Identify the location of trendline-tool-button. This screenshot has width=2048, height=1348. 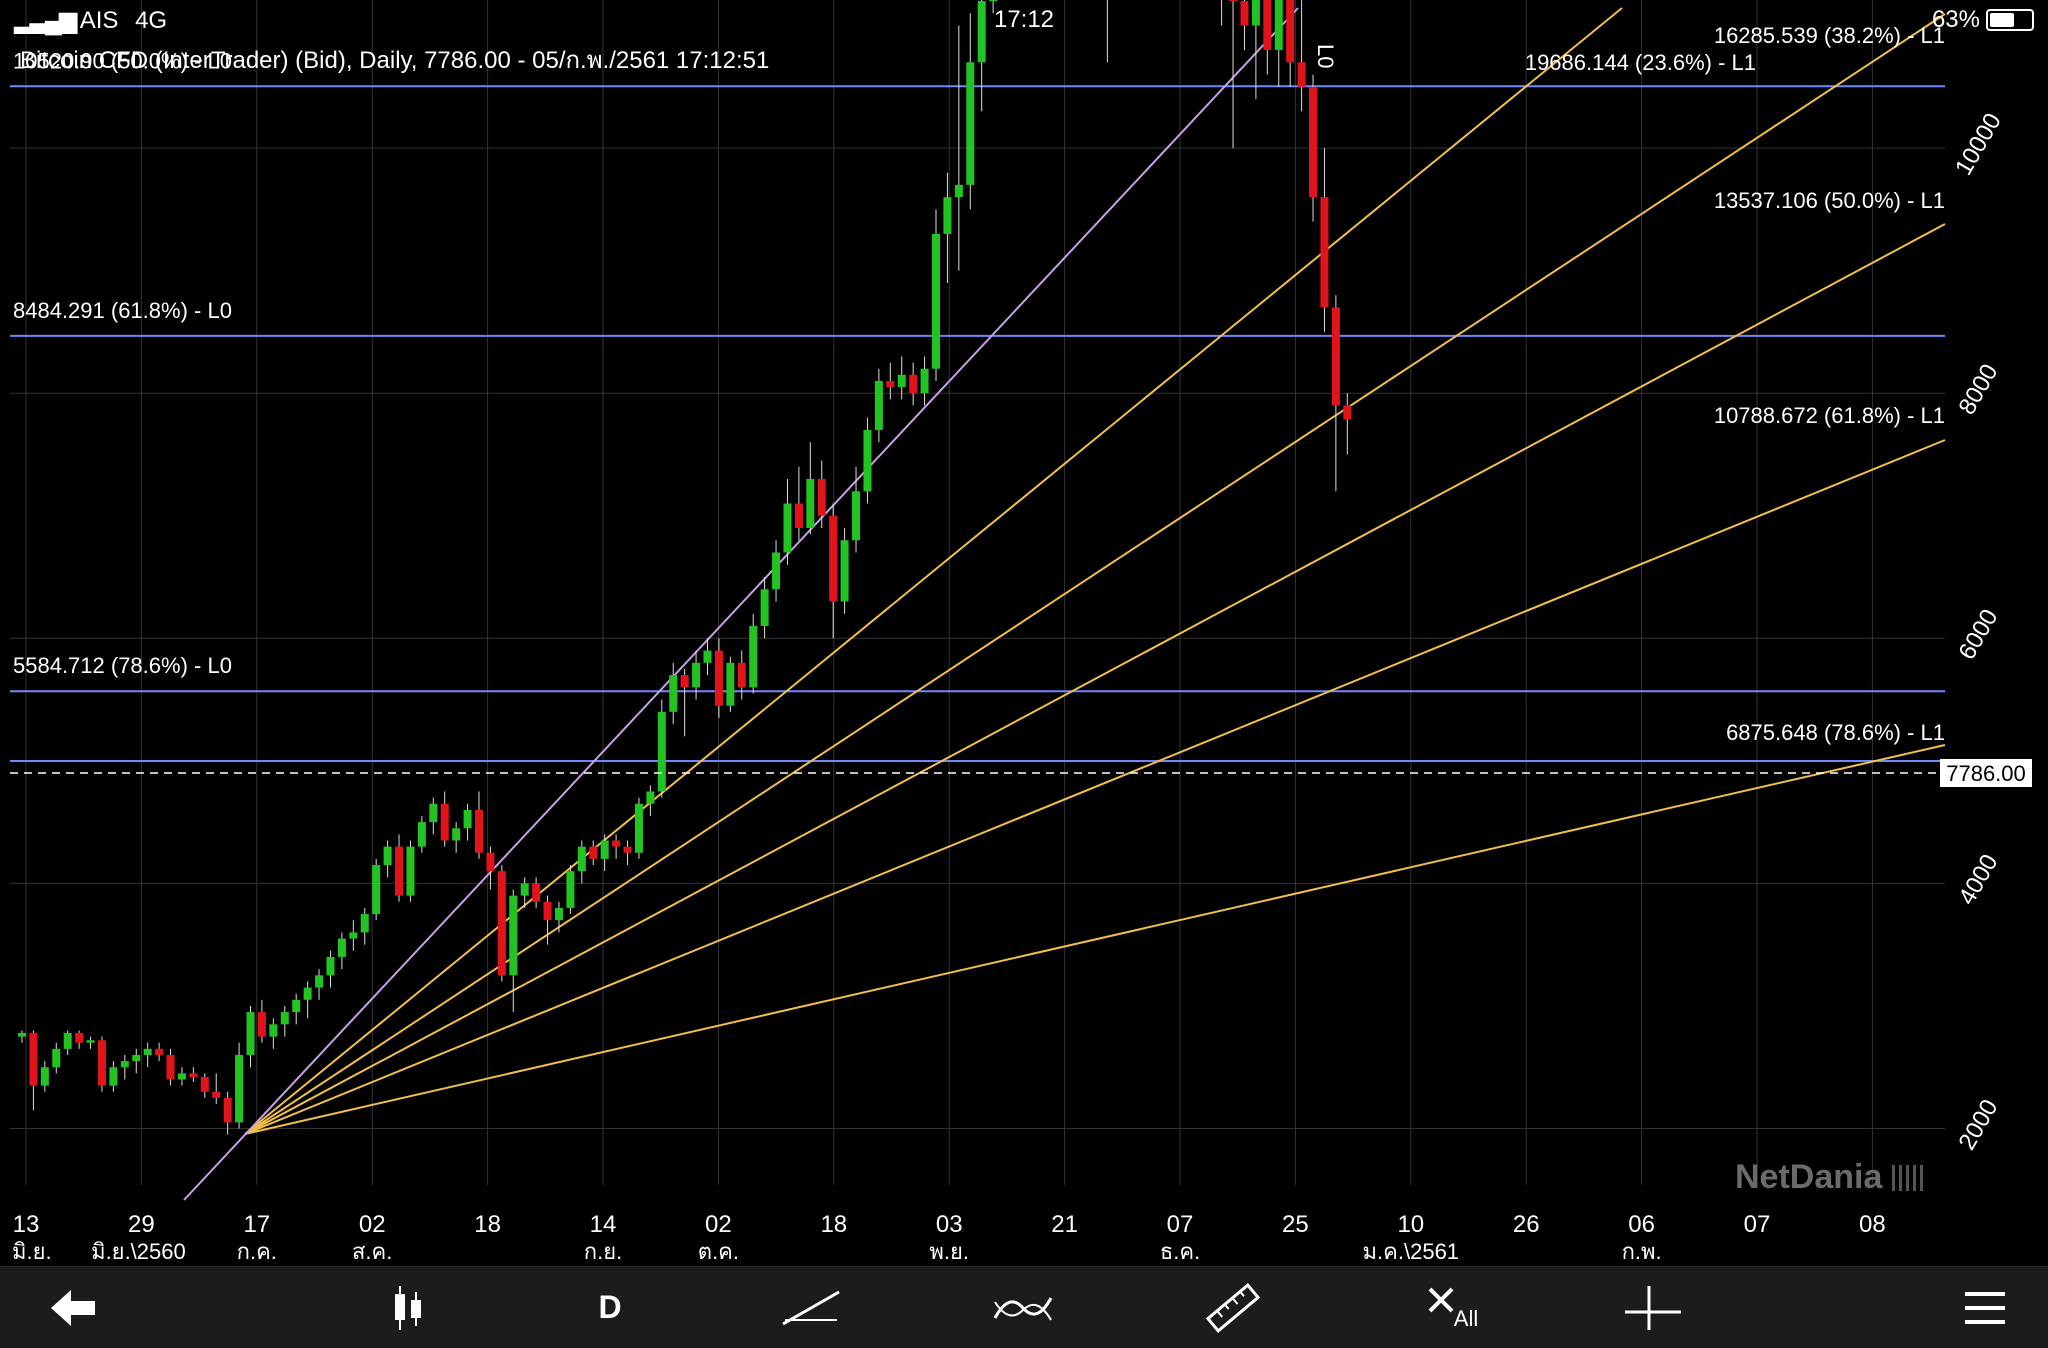
(811, 1307).